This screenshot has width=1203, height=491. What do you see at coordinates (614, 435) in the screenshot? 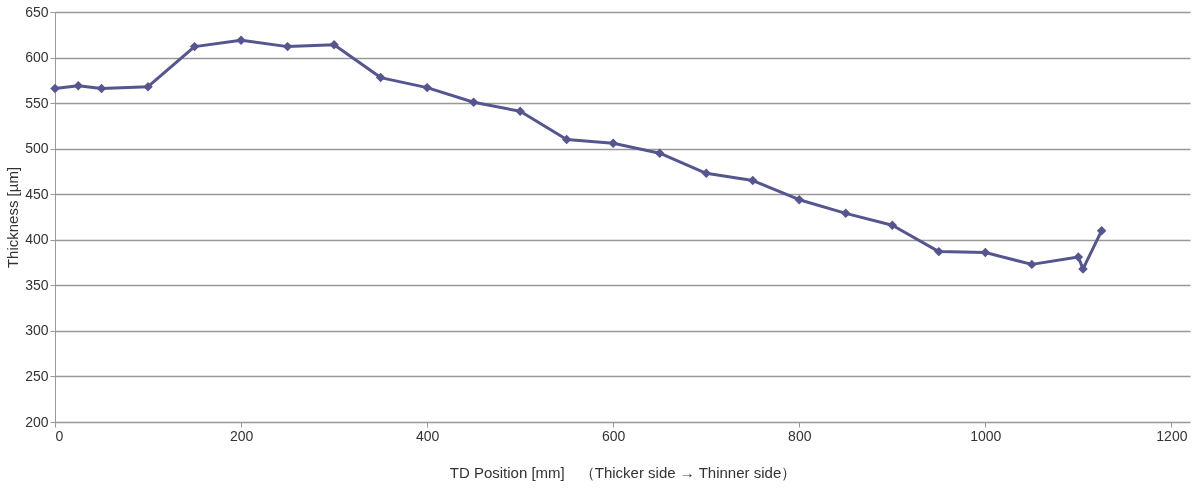
I see `x-tick-label: 600` at bounding box center [614, 435].